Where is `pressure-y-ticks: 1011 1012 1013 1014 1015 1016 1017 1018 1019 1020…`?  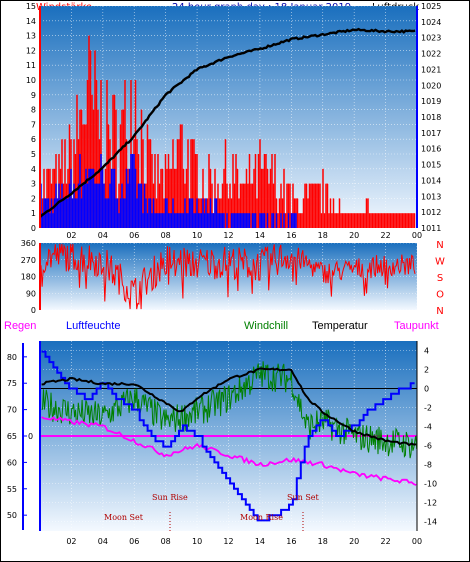 pressure-y-ticks: 1011 1012 1013 1014 1015 1016 1017 1018 1019 1020… is located at coordinates (431, 117).